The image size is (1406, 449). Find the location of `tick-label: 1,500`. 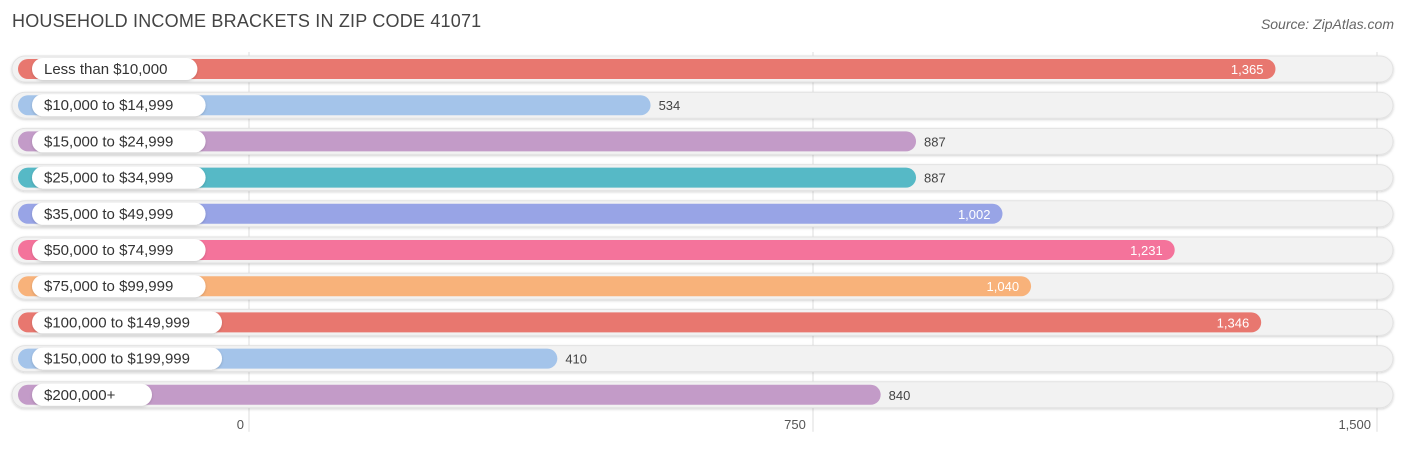

tick-label: 1,500 is located at coordinates (1354, 424).